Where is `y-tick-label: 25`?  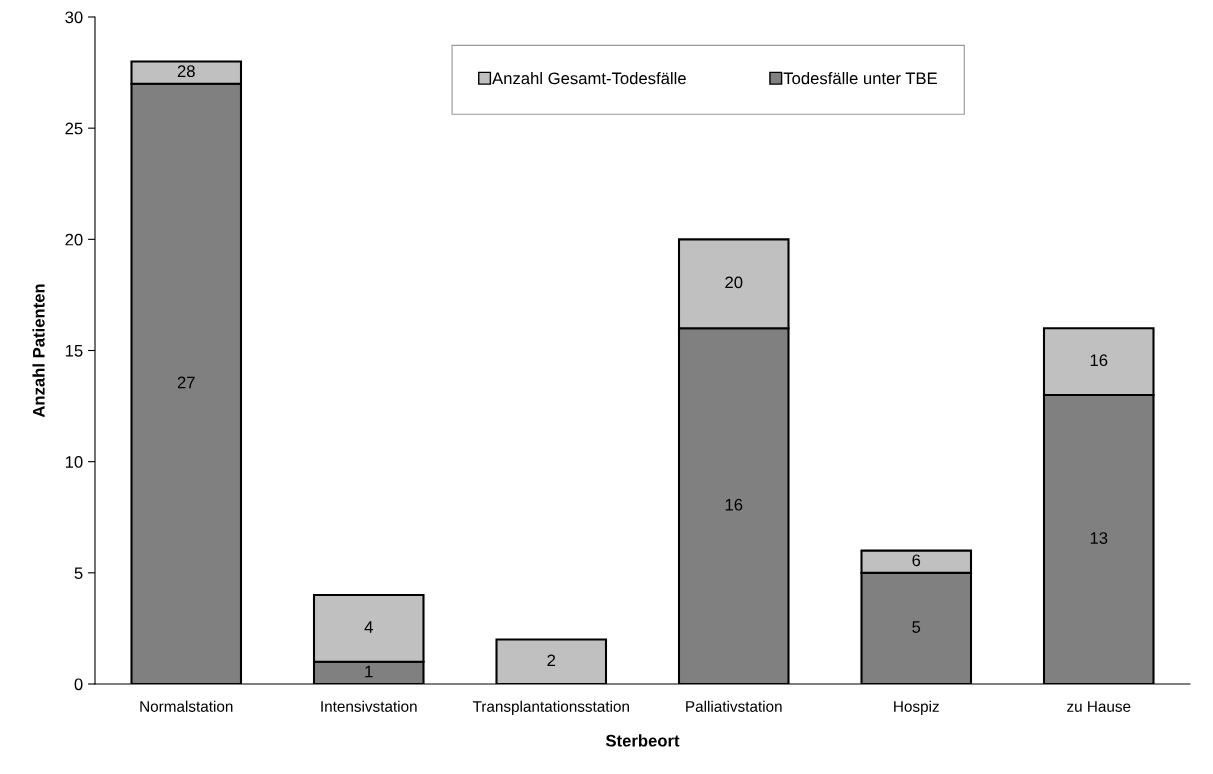 y-tick-label: 25 is located at coordinates (74, 128).